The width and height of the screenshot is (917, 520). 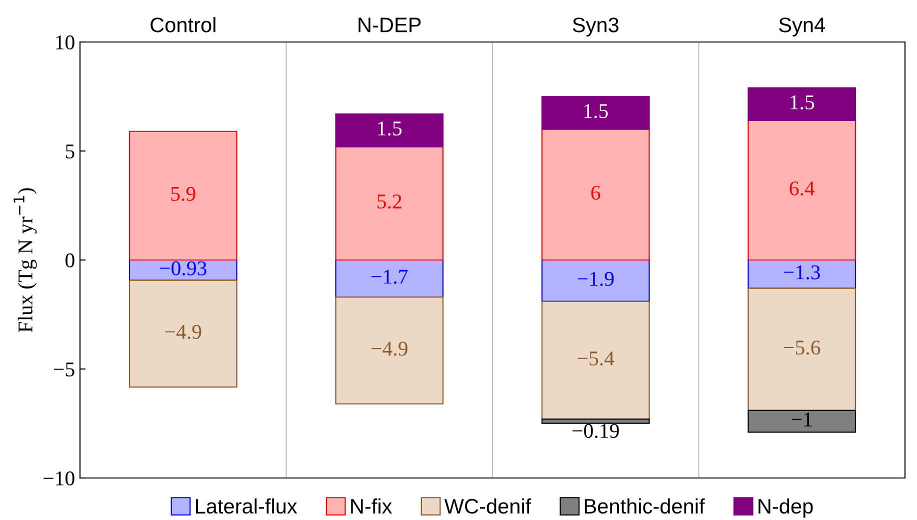 I want to click on data-label: −1.7, so click(x=390, y=277).